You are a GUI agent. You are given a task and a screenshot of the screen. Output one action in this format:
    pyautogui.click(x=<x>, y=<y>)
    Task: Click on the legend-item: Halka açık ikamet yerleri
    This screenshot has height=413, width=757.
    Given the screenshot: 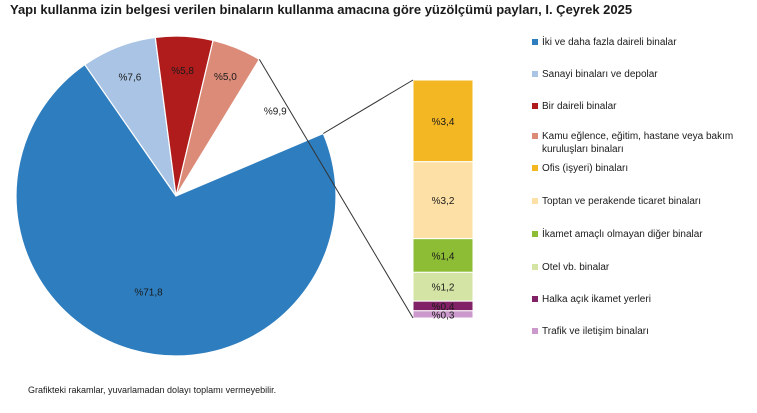 What is the action you would take?
    pyautogui.click(x=639, y=299)
    